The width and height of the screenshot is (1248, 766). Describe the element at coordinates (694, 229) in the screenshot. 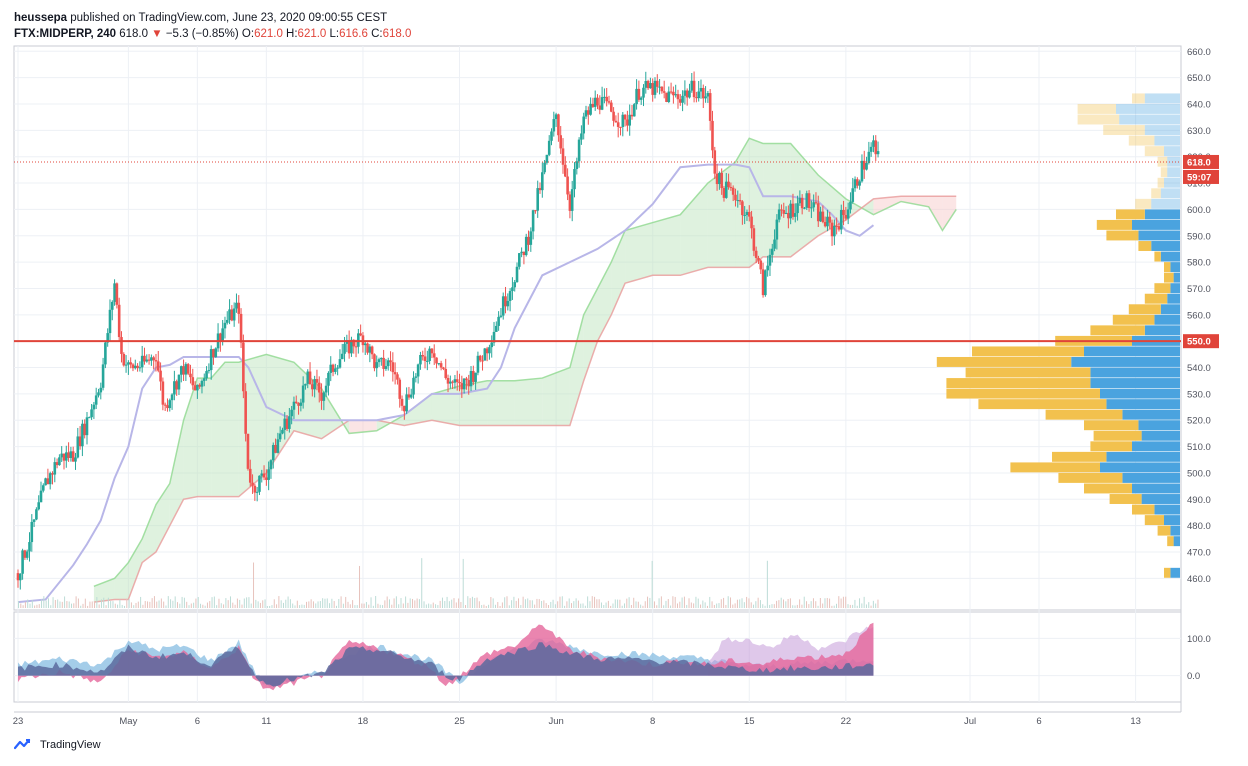

I see `cloud-segment` at that location.